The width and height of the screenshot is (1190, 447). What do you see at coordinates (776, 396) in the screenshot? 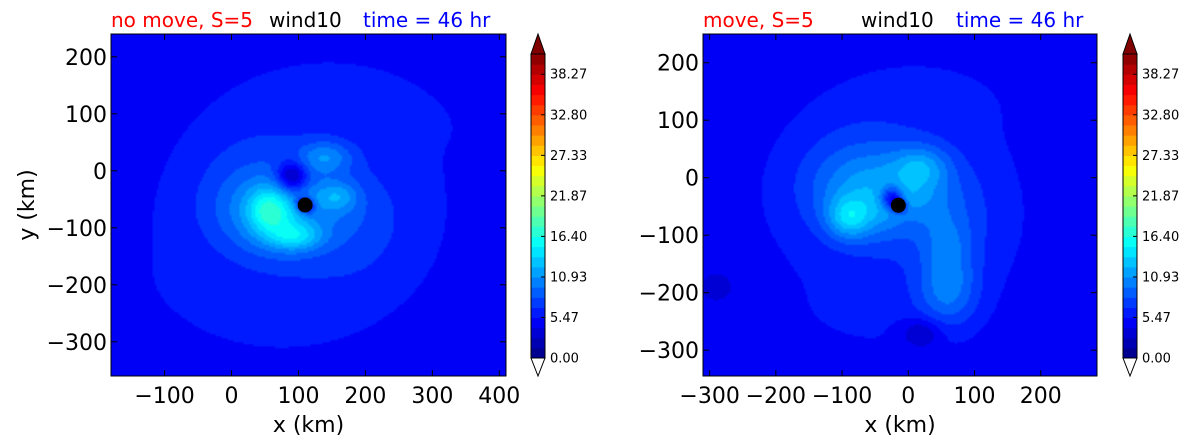
I see `x-tick-label: −200` at bounding box center [776, 396].